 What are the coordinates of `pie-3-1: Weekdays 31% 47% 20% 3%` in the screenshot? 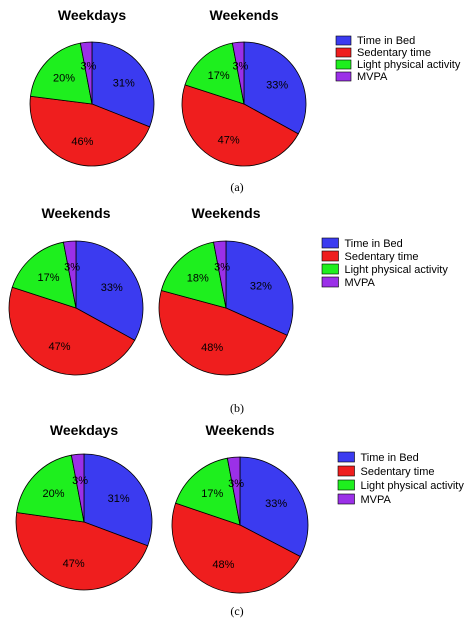 It's located at (84, 506).